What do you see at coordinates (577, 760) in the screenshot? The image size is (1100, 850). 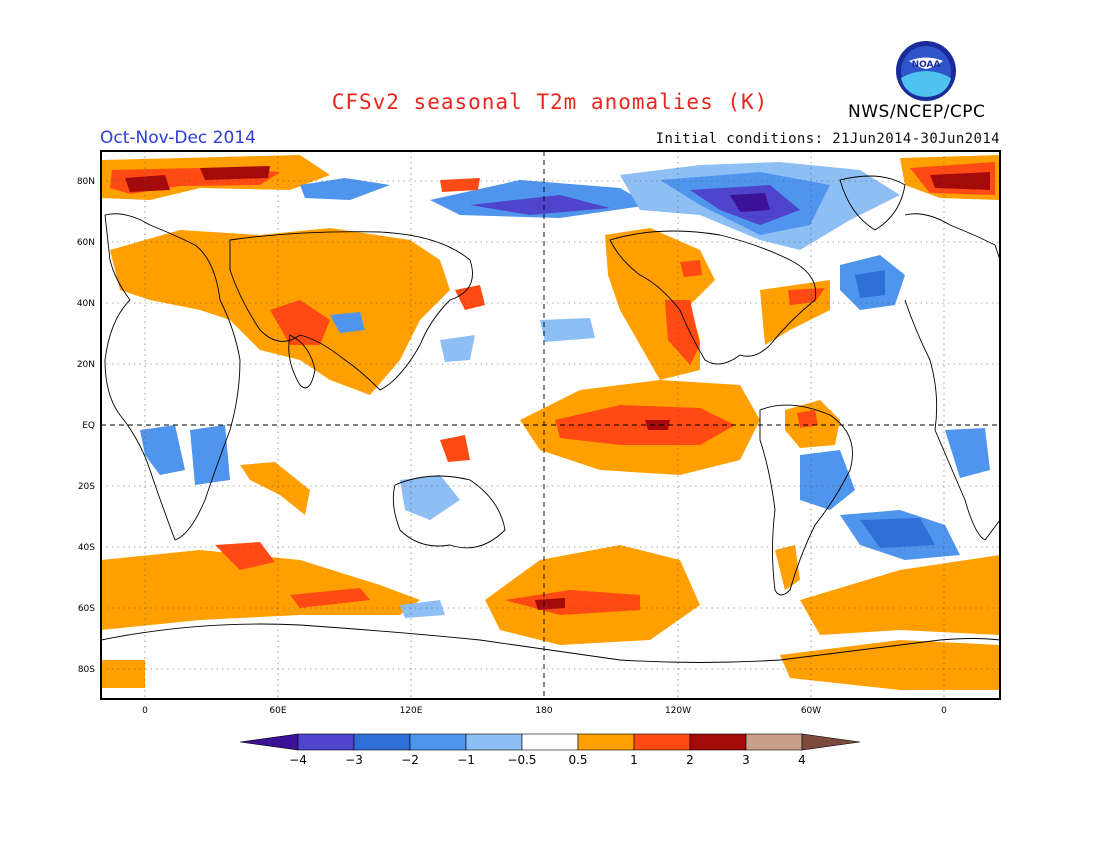 I see `colorbar-label: 0.5` at bounding box center [577, 760].